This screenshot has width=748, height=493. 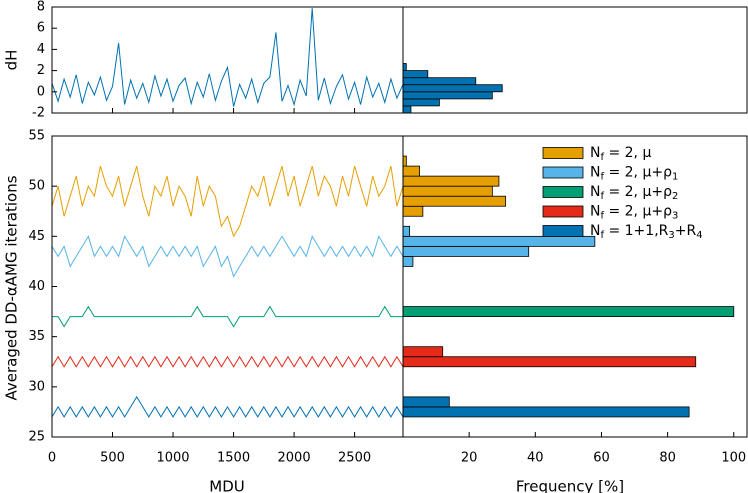 I want to click on y-tick-label: -2, so click(x=38, y=113).